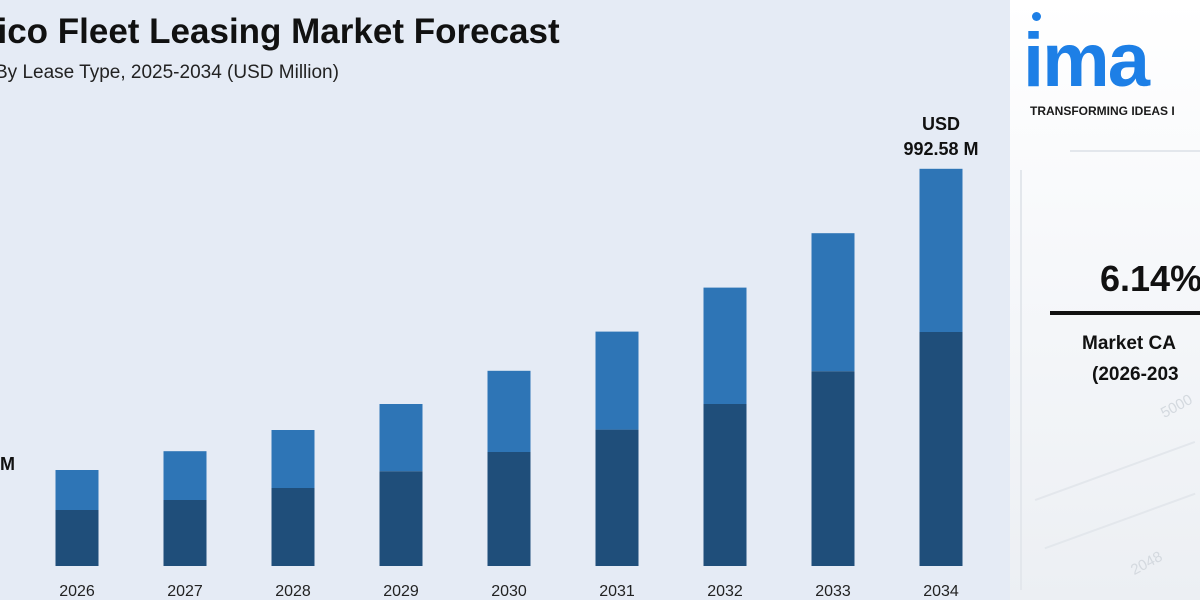 This screenshot has width=1200, height=600. What do you see at coordinates (1176, 406) in the screenshot?
I see `decorative-watermark: 5000` at bounding box center [1176, 406].